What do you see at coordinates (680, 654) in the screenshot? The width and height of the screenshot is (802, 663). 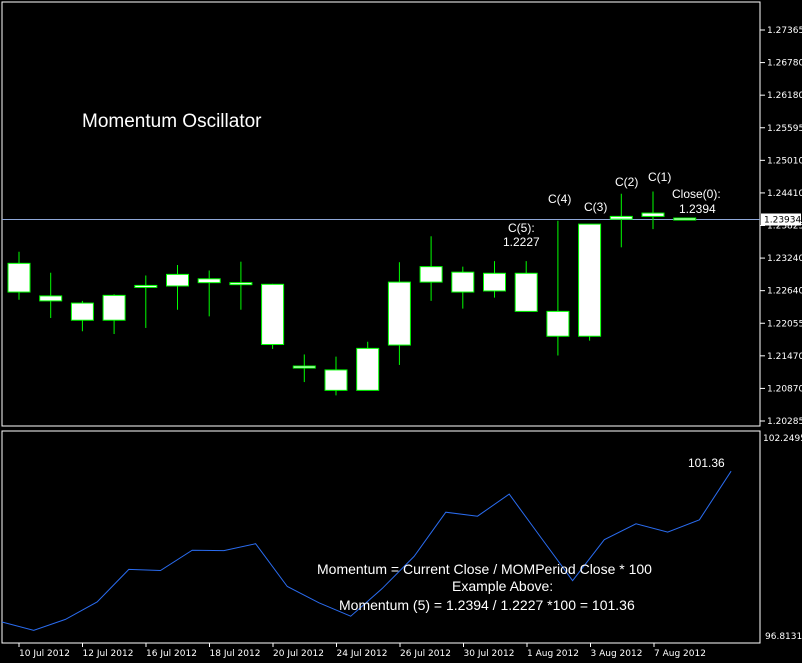 I see `date-tick-label: 7 Aug 2012` at bounding box center [680, 654].